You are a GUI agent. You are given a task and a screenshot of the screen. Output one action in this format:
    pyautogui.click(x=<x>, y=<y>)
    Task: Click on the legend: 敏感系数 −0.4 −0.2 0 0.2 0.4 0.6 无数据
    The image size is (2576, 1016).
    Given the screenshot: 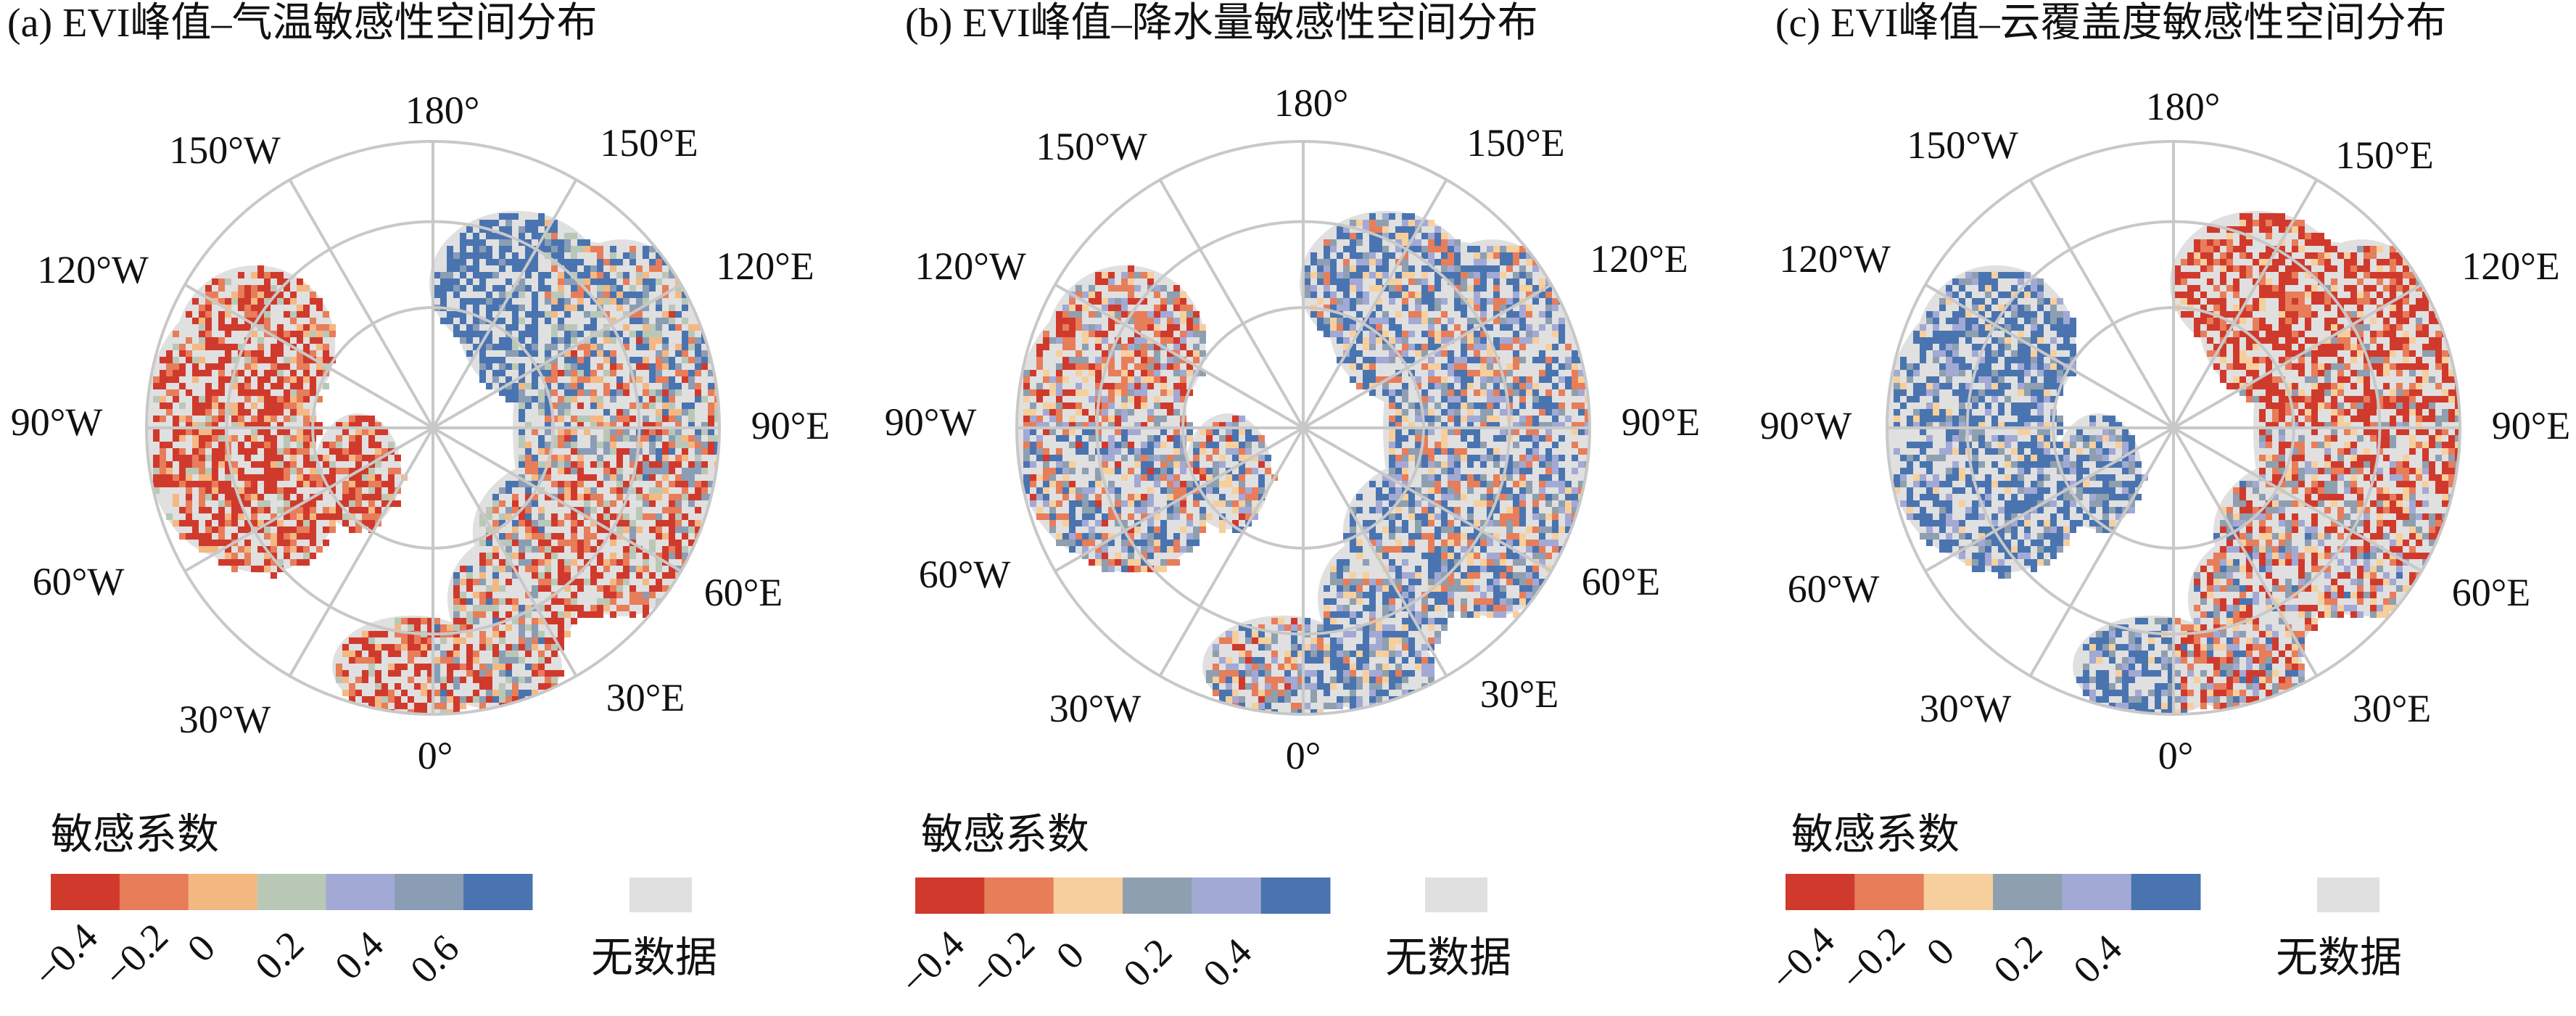 What is the action you would take?
    pyautogui.click(x=371, y=903)
    